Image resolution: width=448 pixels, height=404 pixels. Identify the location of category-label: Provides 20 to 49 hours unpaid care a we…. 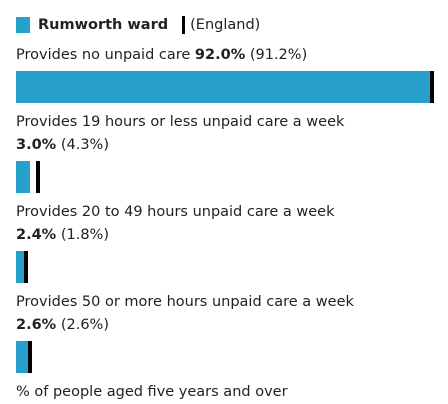
(175, 212).